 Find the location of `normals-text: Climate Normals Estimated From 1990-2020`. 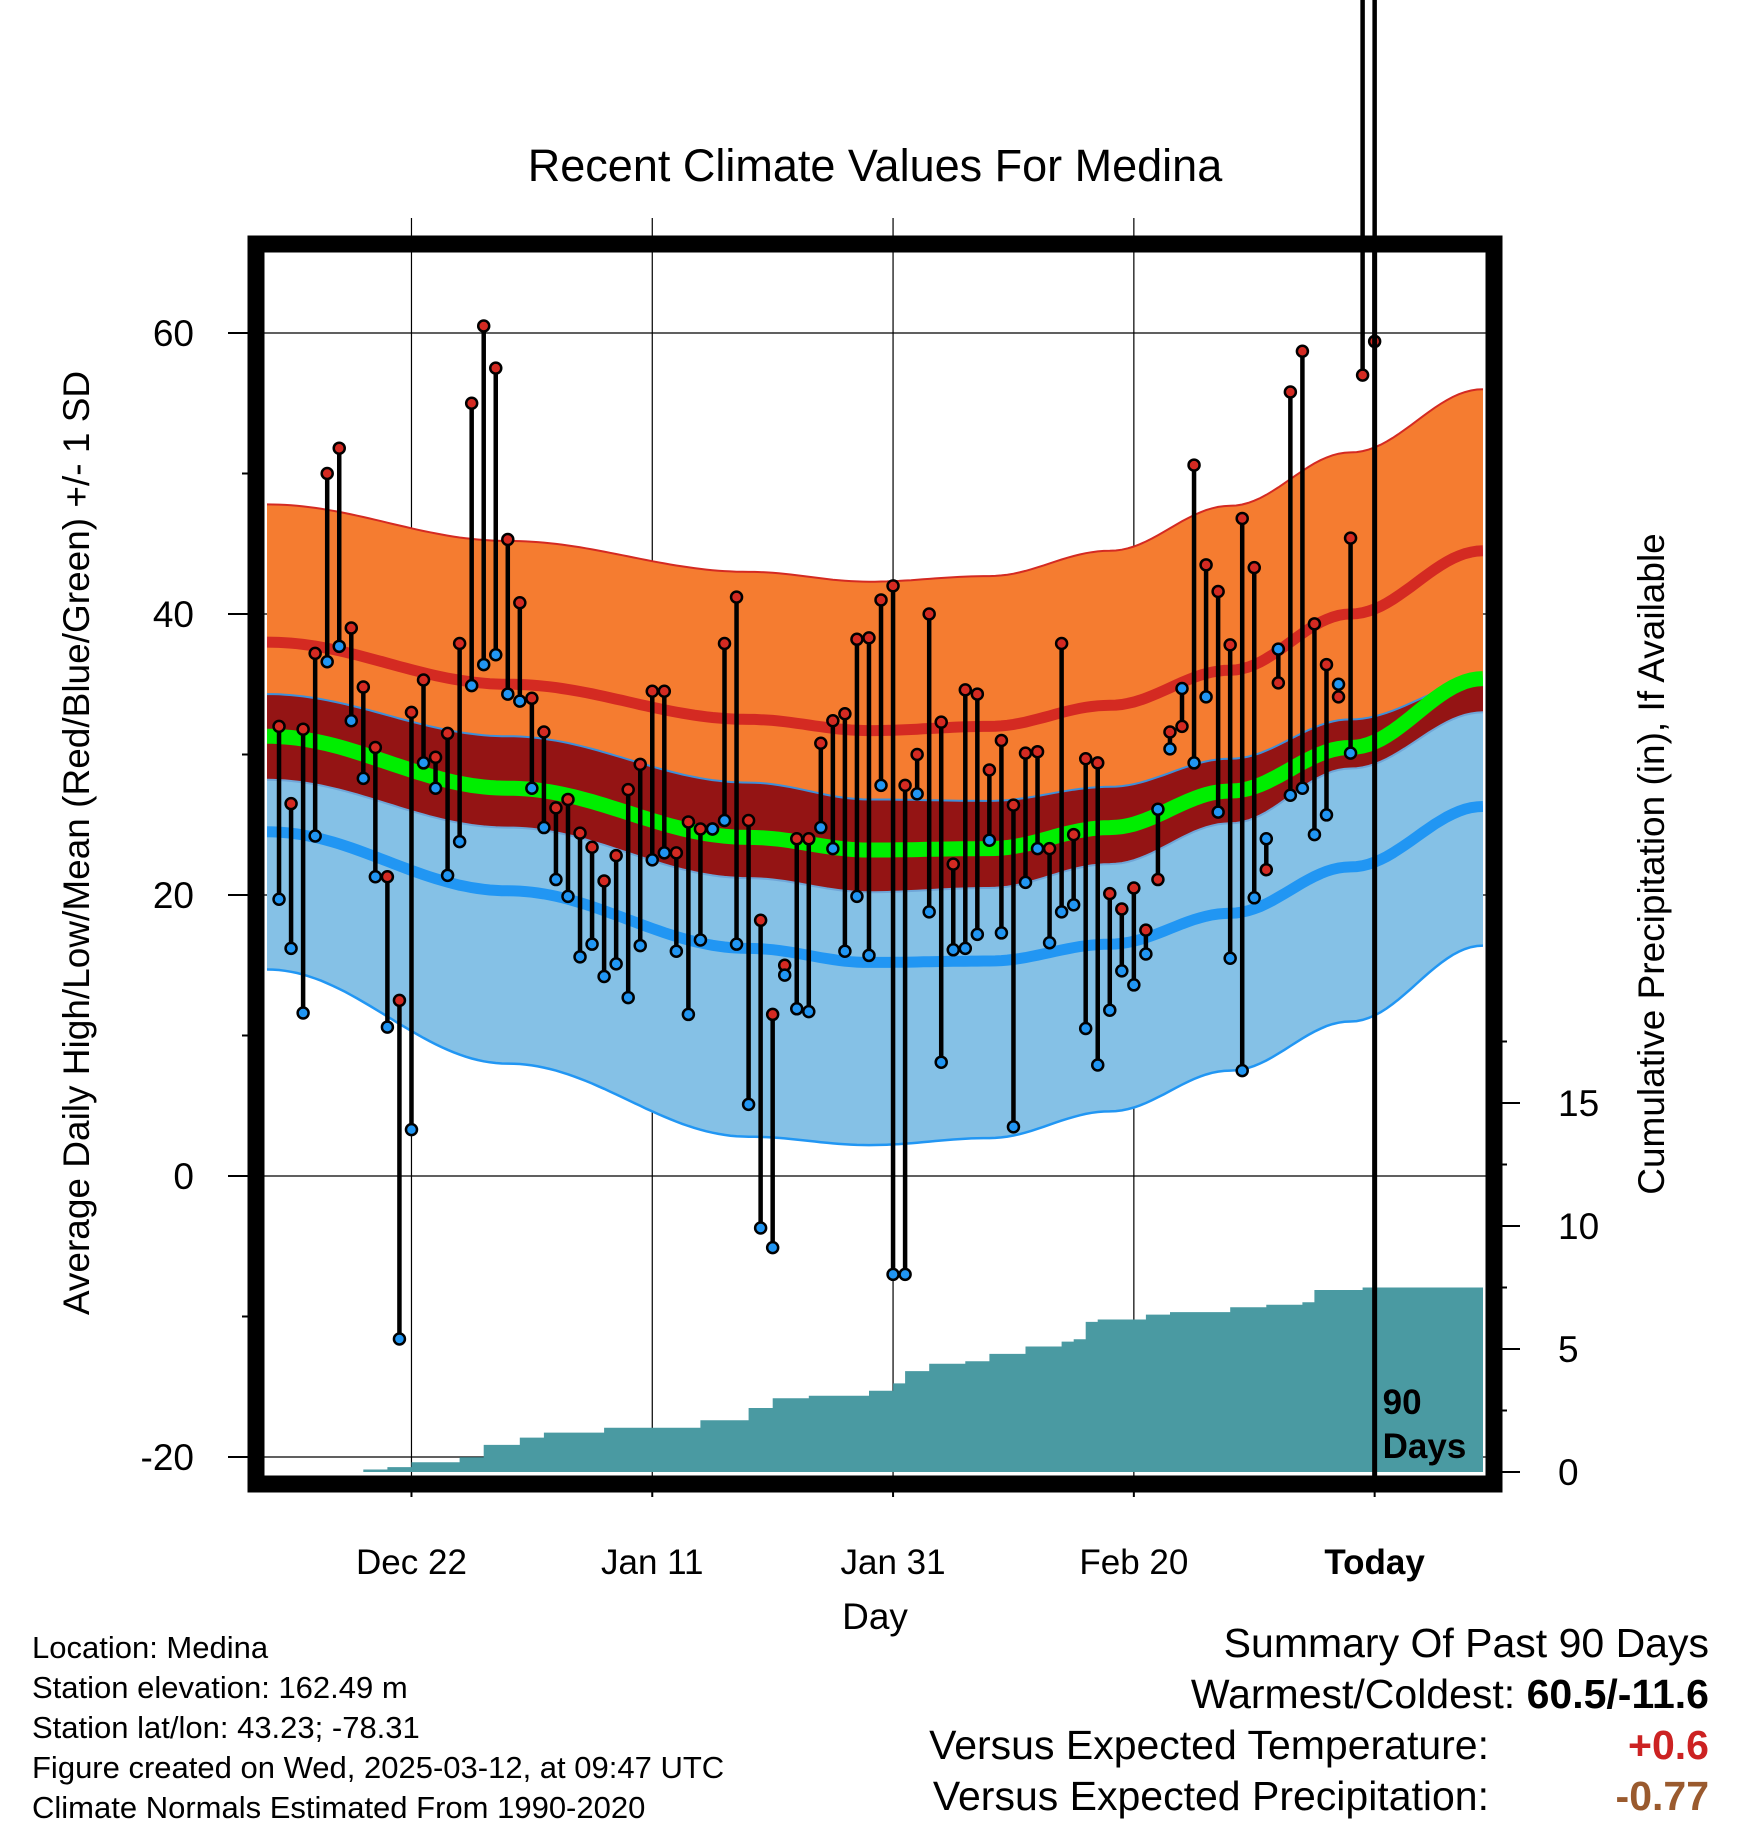

normals-text: Climate Normals Estimated From 1990-2020 is located at coordinates (339, 1807).